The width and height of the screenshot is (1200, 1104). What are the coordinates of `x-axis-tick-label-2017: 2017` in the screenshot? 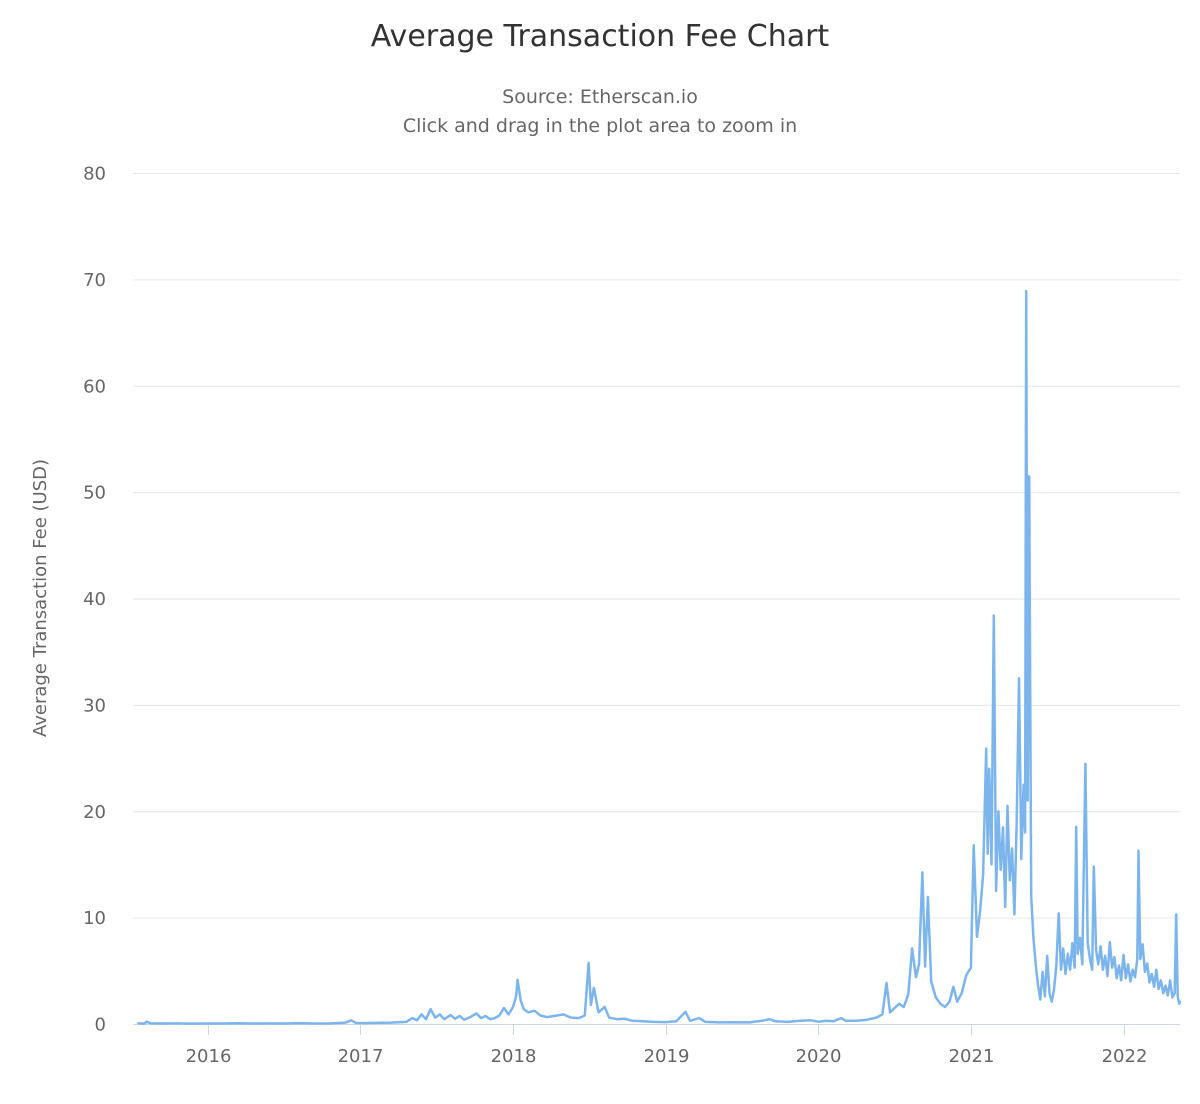 It's located at (361, 1056).